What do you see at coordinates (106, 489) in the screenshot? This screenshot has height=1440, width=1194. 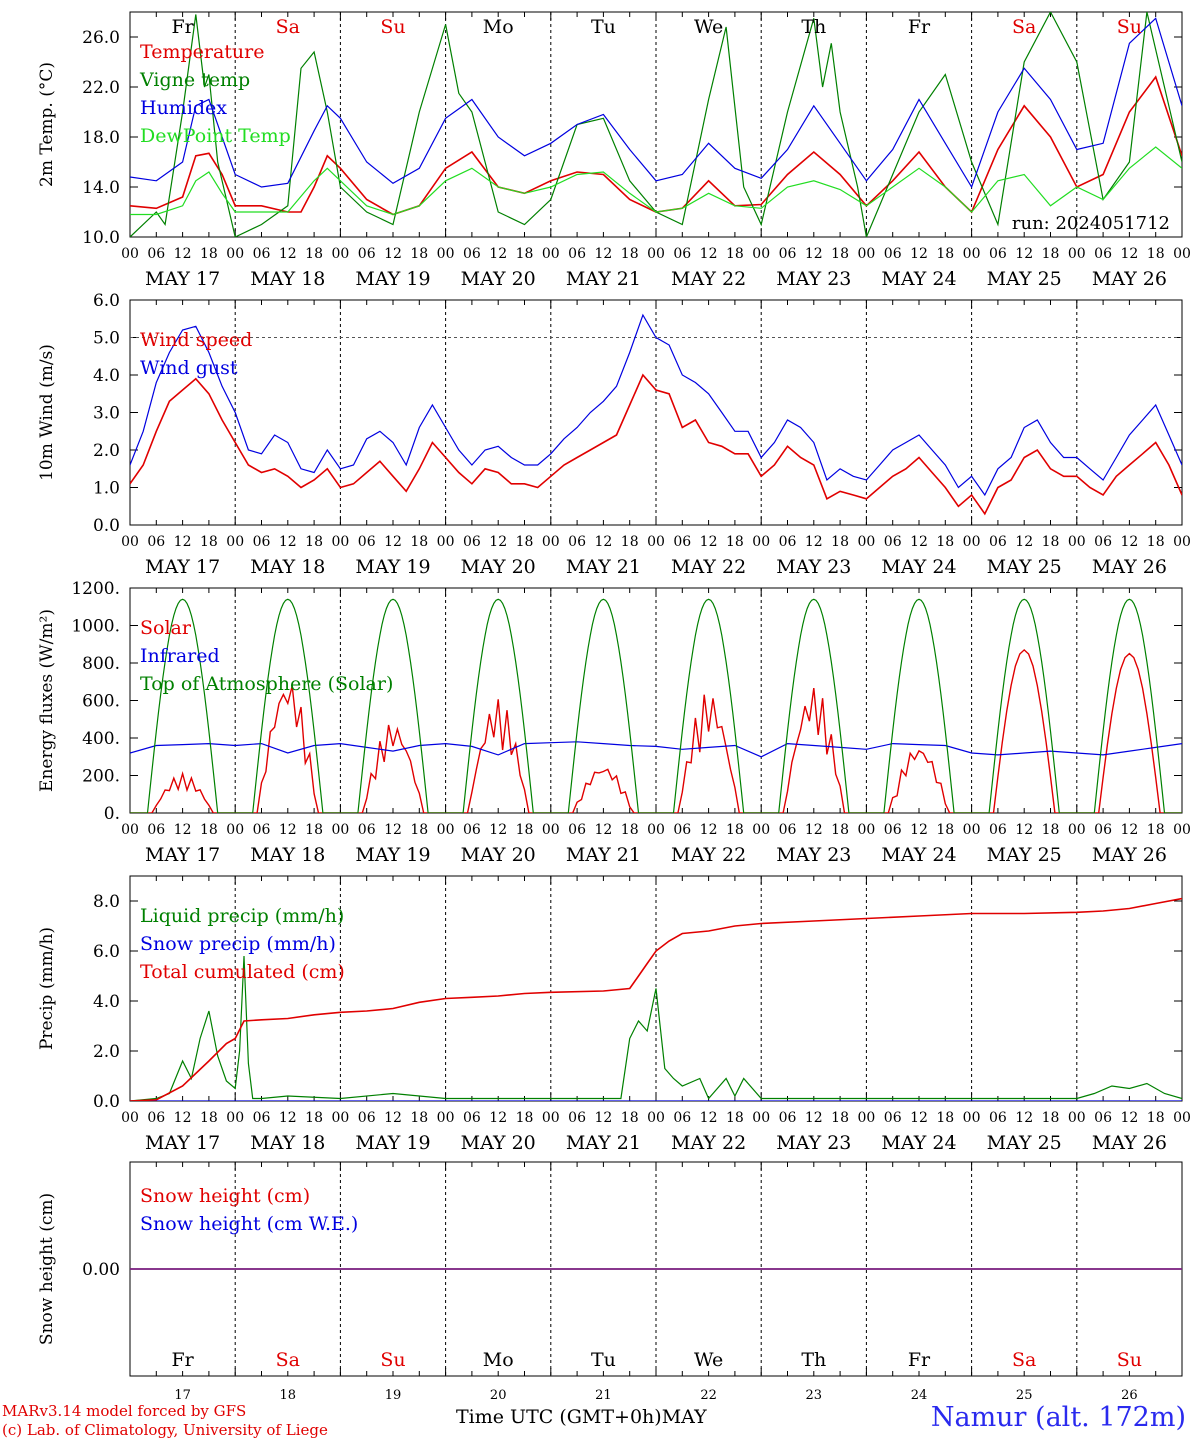 I see `y-tick-label: 1.0` at bounding box center [106, 489].